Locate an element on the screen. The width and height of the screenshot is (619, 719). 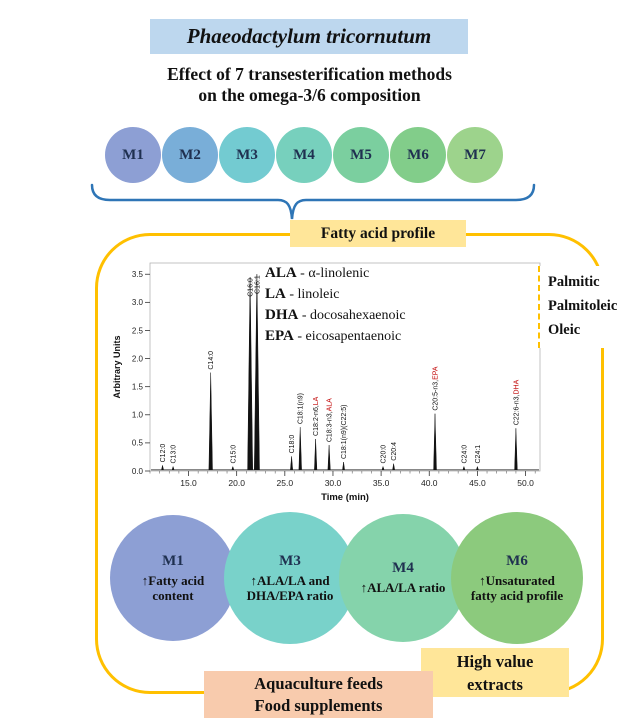
title-box: Phaeodactylum tricornutum is located at coordinates (309, 36).